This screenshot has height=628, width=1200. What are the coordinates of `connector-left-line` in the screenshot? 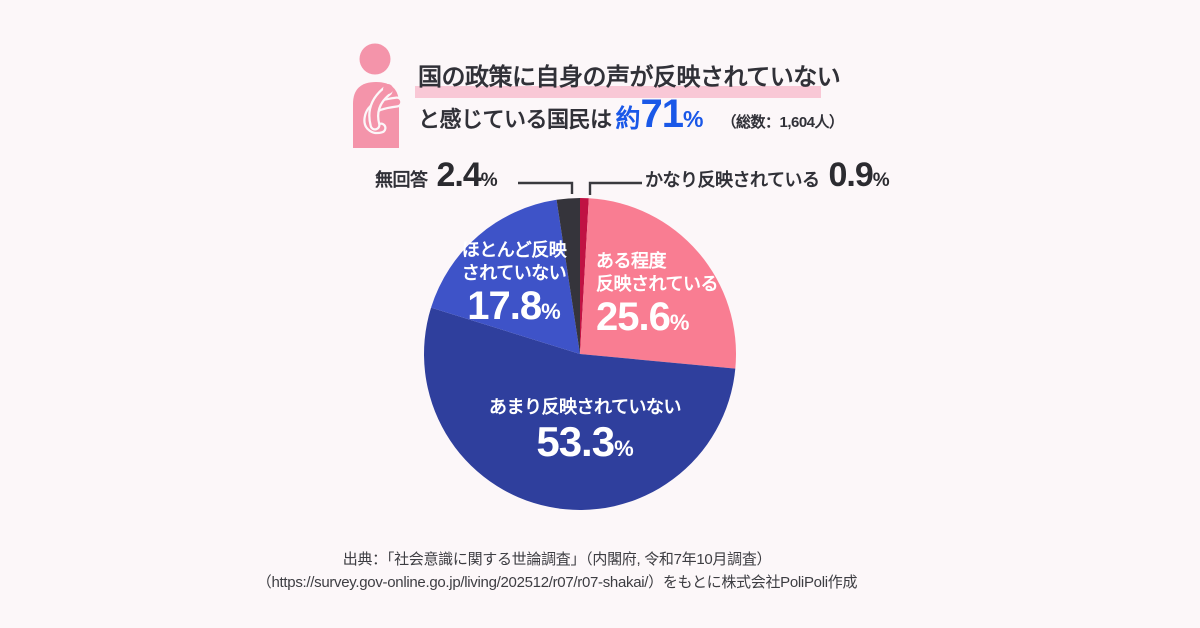 It's located at (546, 187).